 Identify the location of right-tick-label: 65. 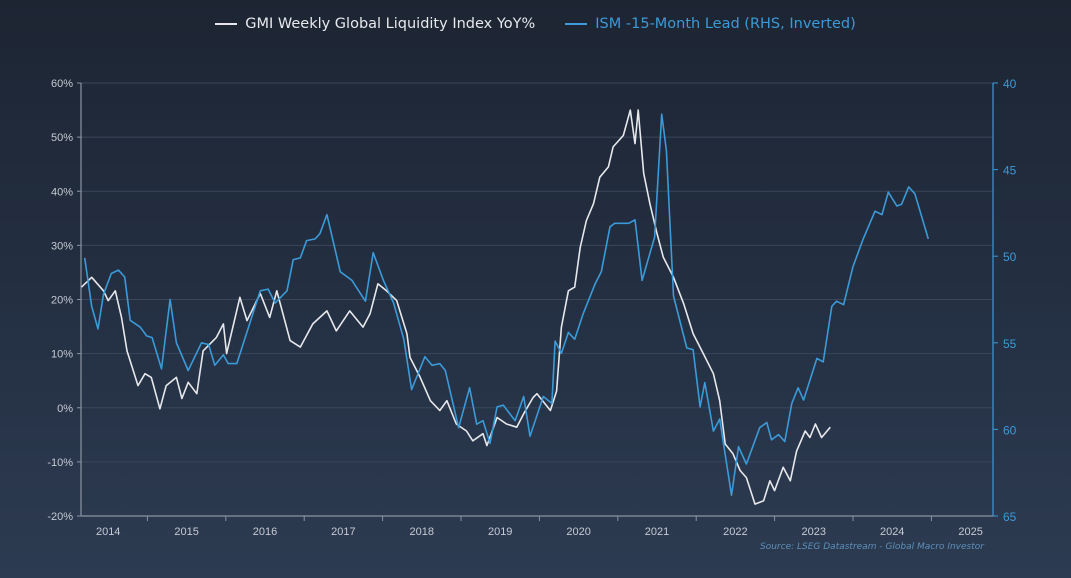
(1010, 517).